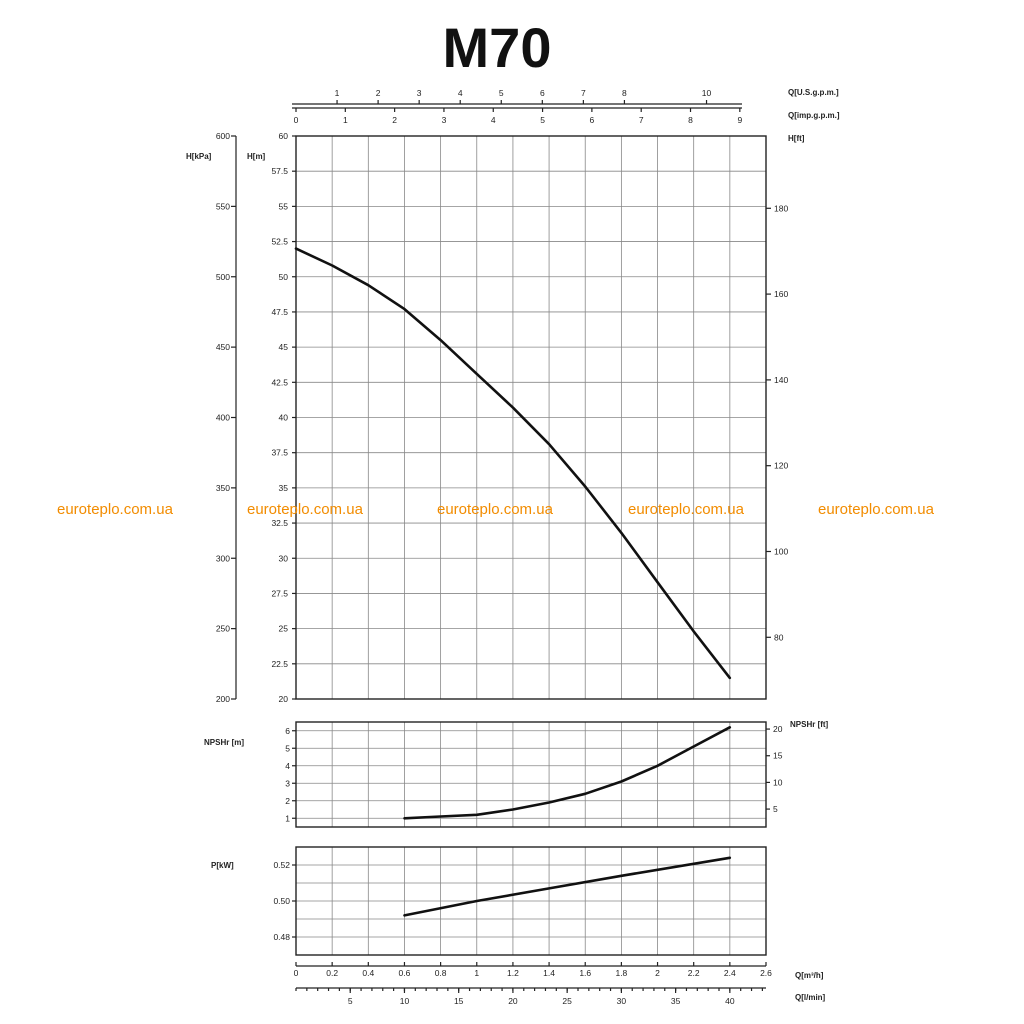  What do you see at coordinates (621, 973) in the screenshot?
I see `tick-label: 1.8` at bounding box center [621, 973].